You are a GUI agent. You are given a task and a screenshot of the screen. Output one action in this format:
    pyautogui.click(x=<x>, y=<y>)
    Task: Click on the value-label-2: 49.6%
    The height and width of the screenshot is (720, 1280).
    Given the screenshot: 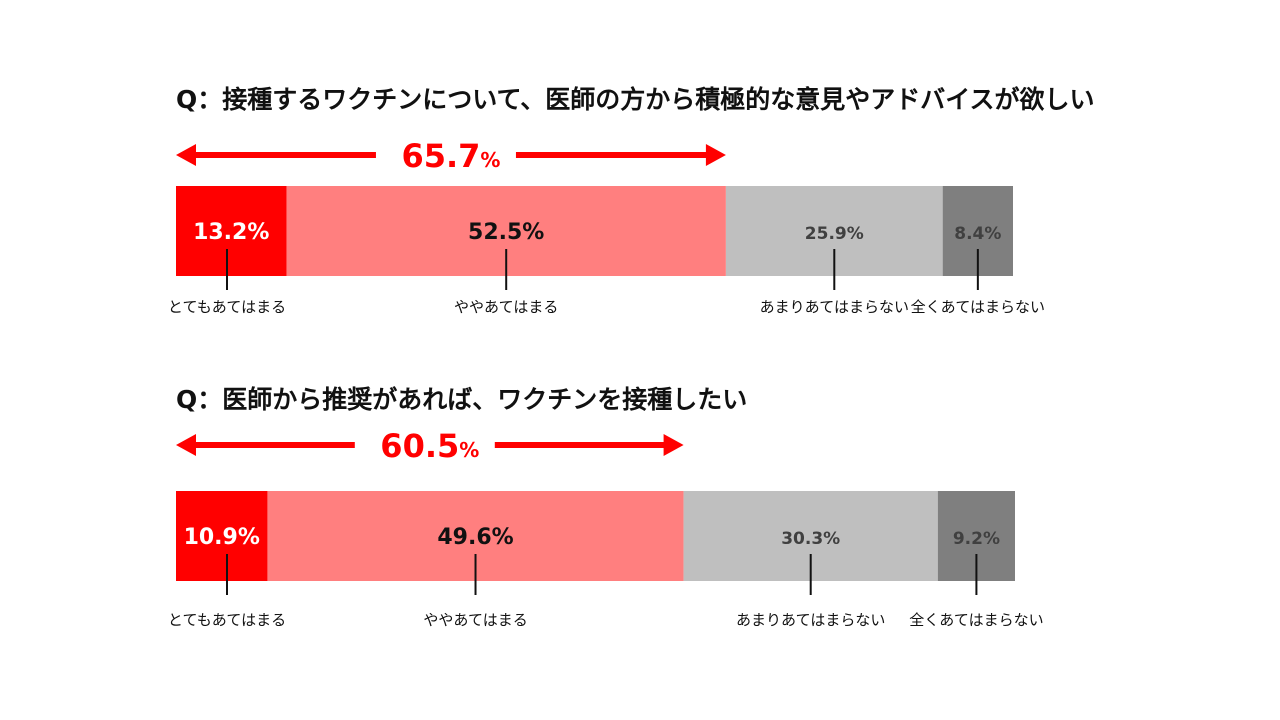 What is the action you would take?
    pyautogui.click(x=475, y=537)
    